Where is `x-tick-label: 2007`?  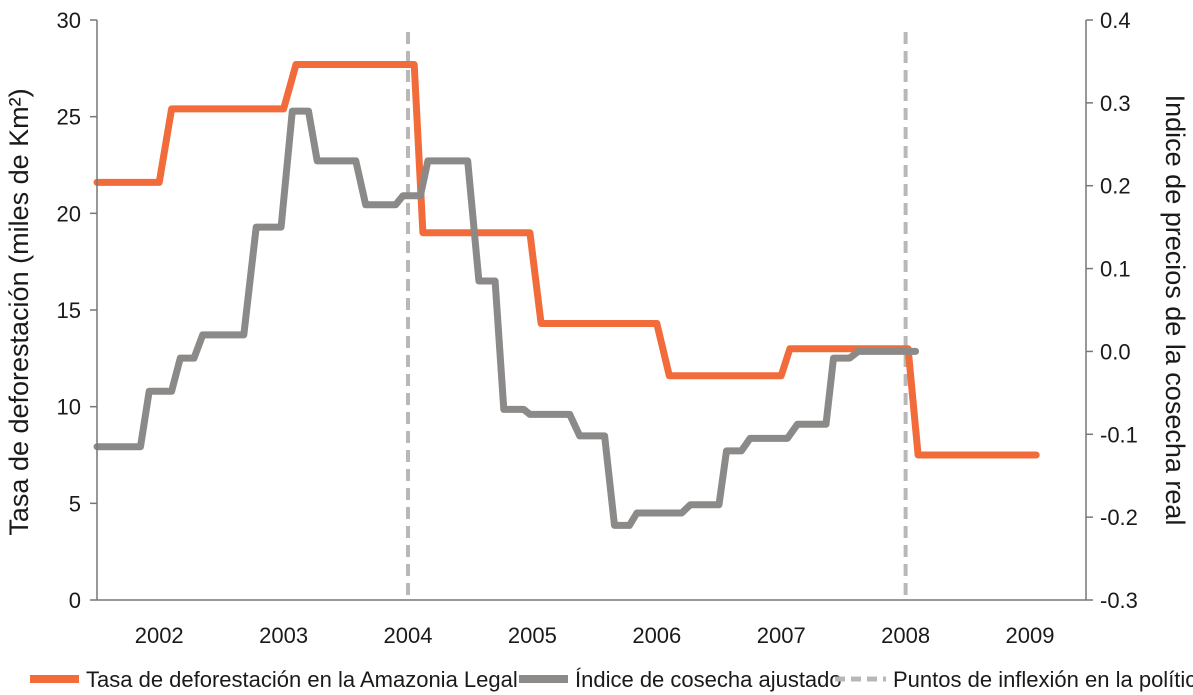 x-tick-label: 2007 is located at coordinates (781, 635).